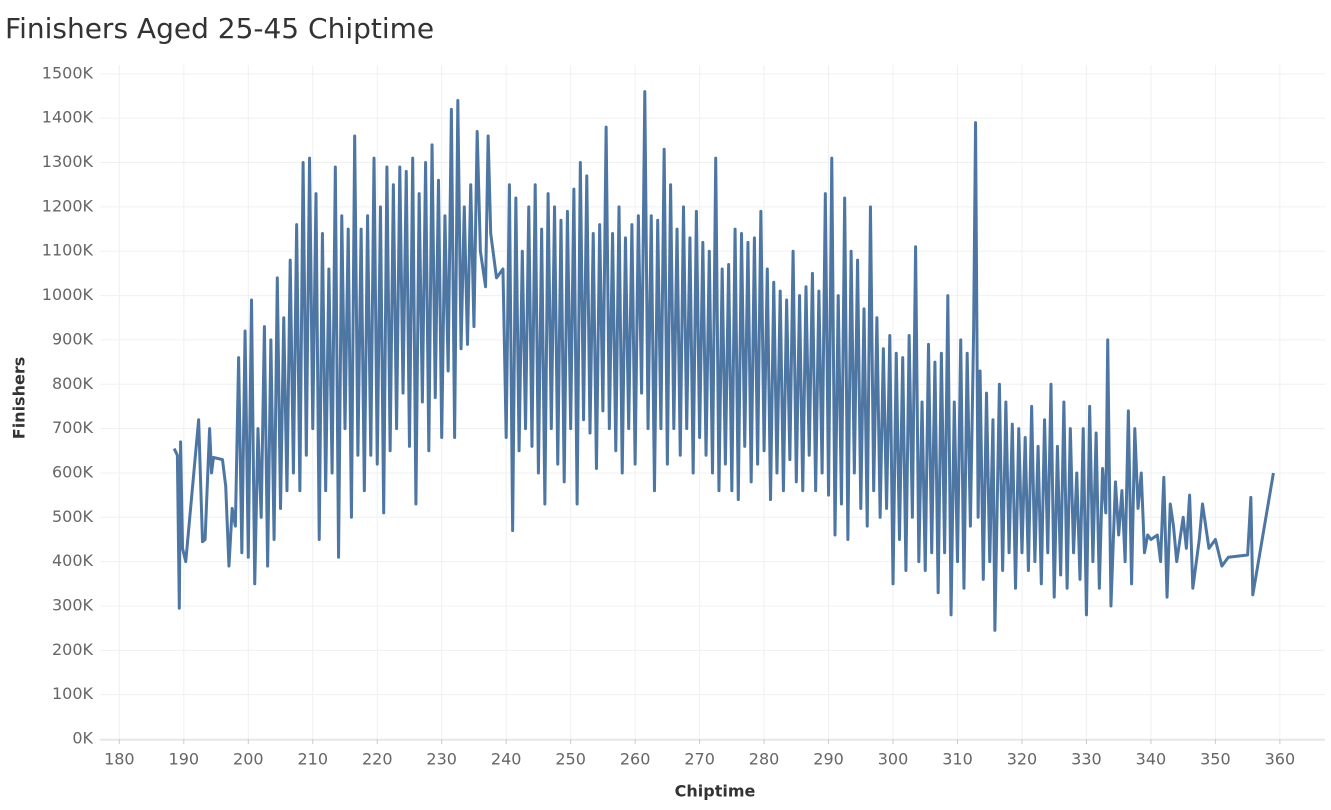 The width and height of the screenshot is (1331, 810). I want to click on x-tick-label: 300, so click(893, 759).